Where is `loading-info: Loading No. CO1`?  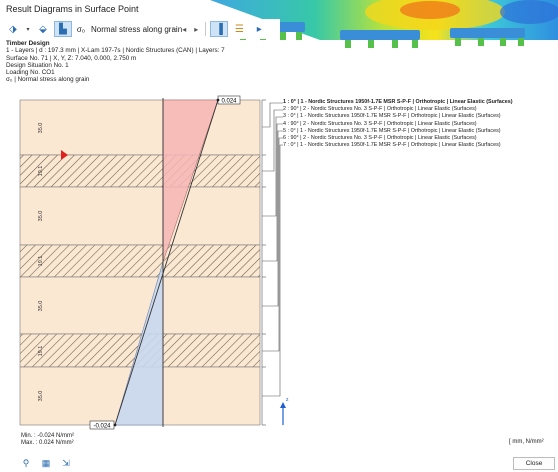 loading-info: Loading No. CO1 is located at coordinates (30, 73).